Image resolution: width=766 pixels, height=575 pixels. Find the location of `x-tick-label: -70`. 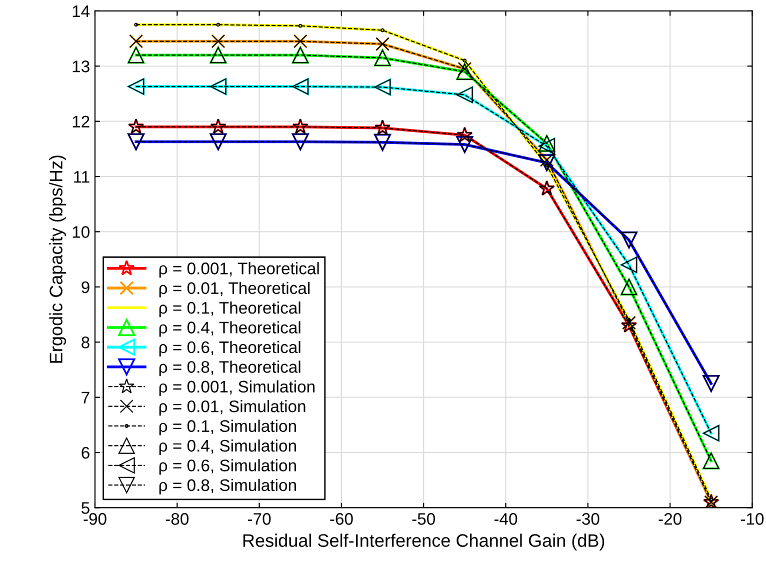

x-tick-label: -70 is located at coordinates (259, 519).